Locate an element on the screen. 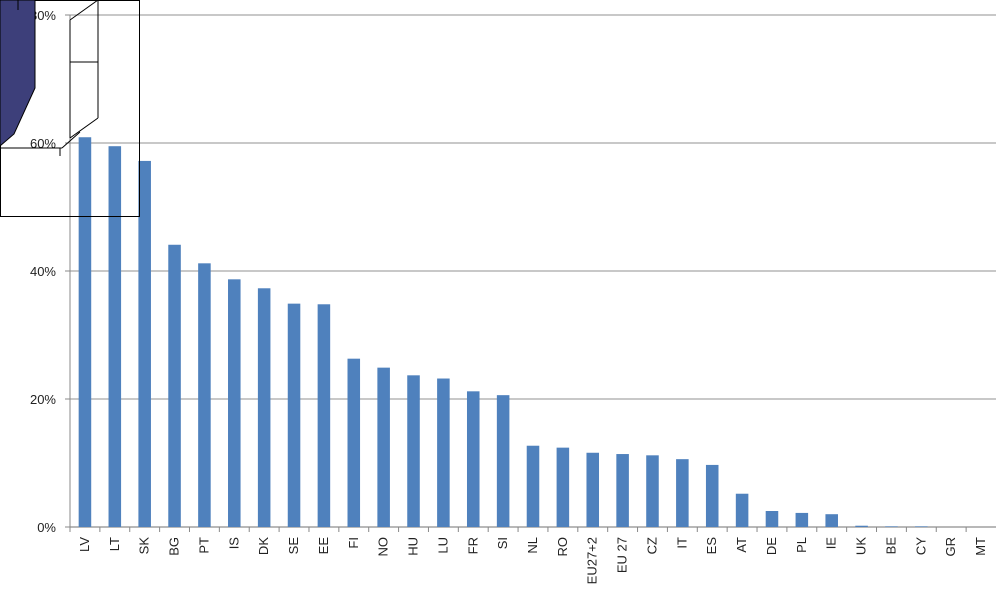 Image resolution: width=998 pixels, height=601 pixels. bar-it is located at coordinates (682, 493).